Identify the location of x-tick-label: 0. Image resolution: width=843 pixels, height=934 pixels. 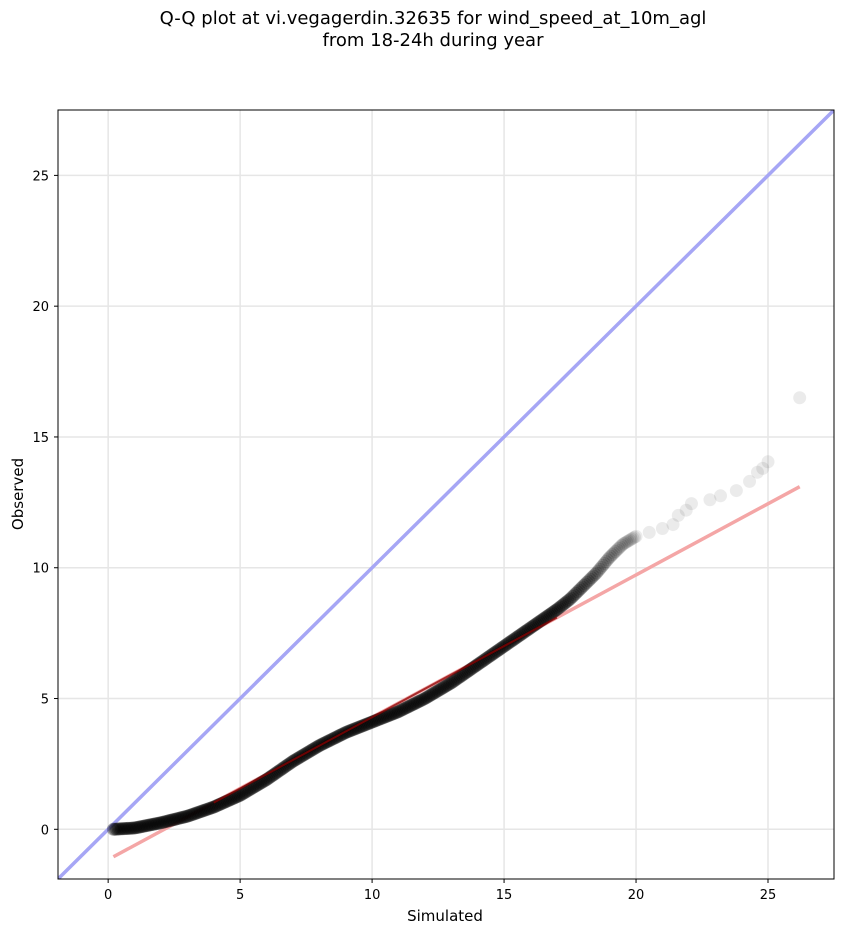
(108, 895).